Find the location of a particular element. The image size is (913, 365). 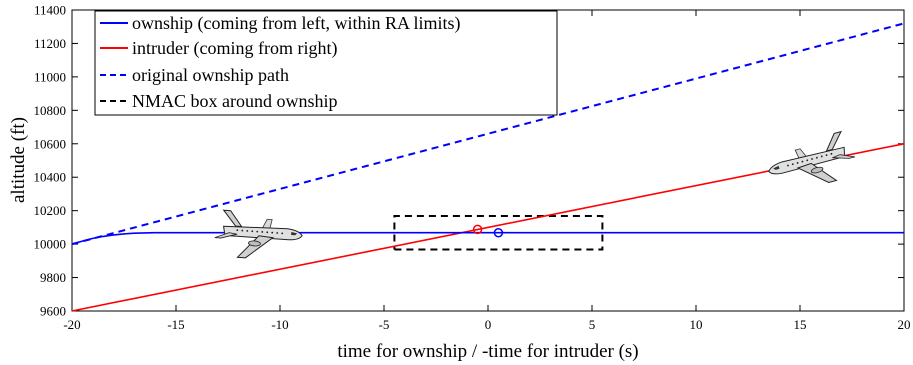

x-tick-label: -10 is located at coordinates (279, 324).